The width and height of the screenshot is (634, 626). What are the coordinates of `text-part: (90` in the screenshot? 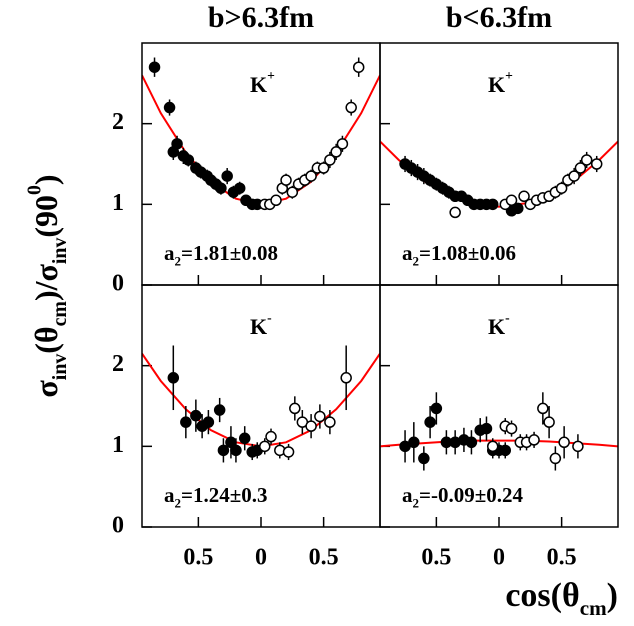 It's located at (46, 216).